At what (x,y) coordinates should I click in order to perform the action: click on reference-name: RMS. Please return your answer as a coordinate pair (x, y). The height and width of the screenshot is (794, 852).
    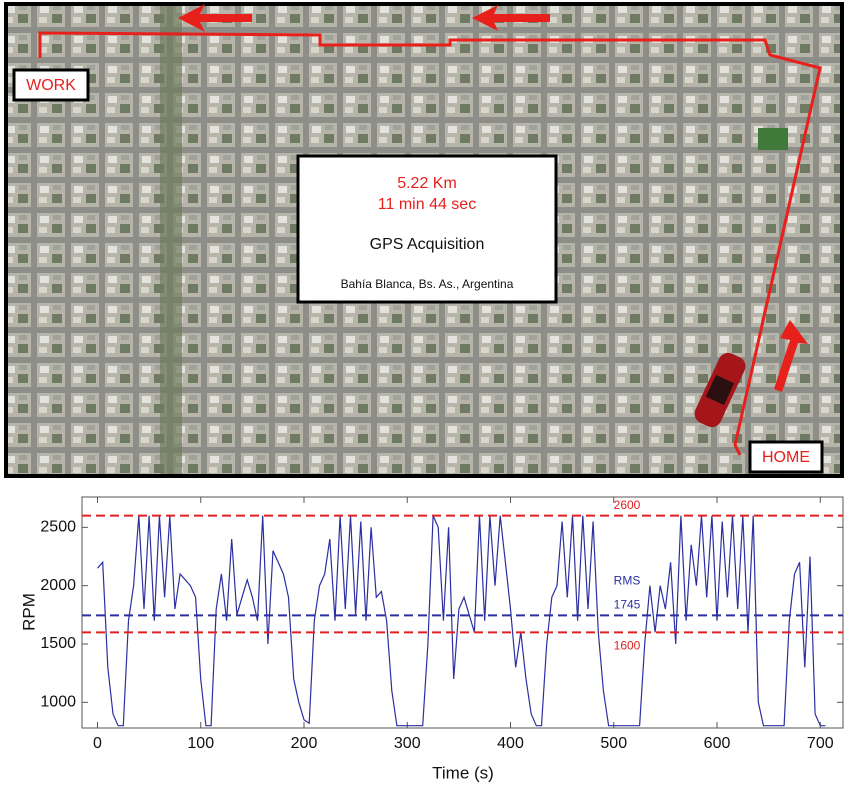
    Looking at the image, I should click on (627, 581).